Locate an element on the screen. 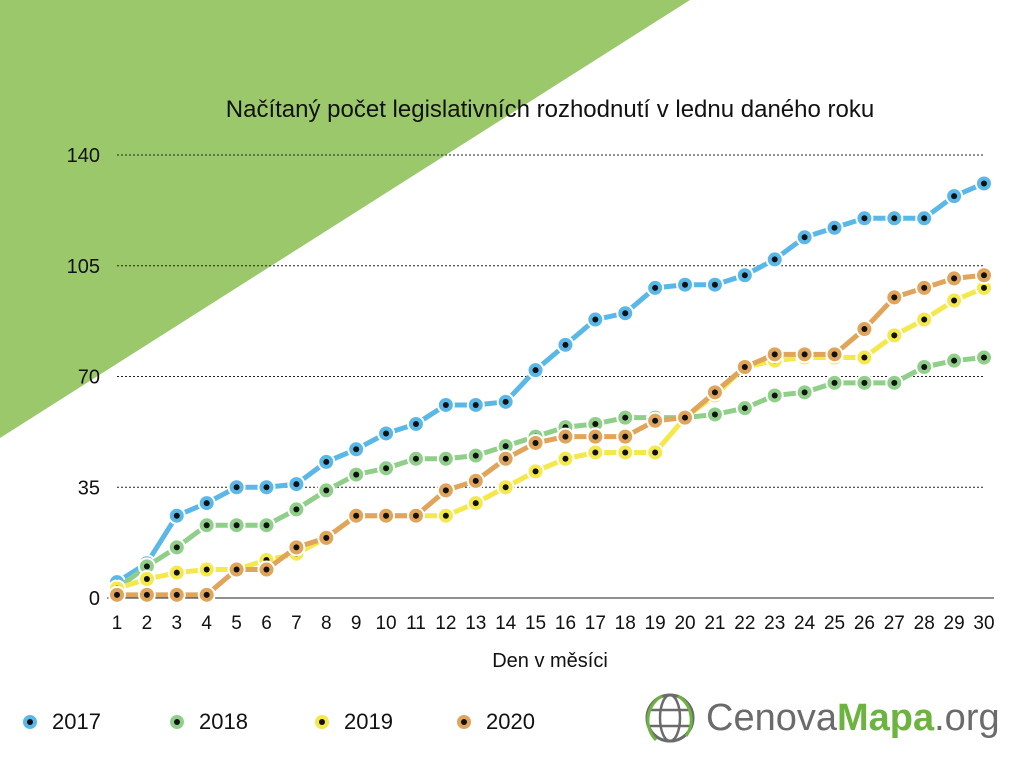 This screenshot has width=1024, height=768. x-tick-label: 2 is located at coordinates (147, 623).